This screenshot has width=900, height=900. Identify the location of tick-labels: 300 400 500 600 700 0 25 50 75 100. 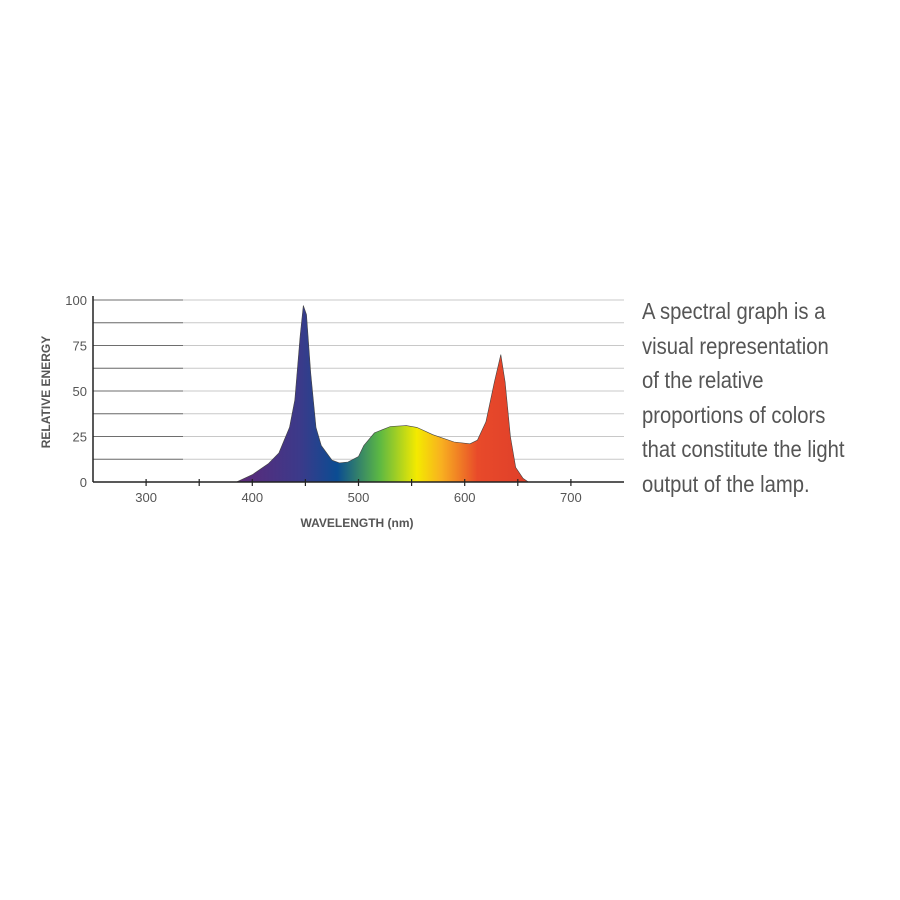
(323, 399).